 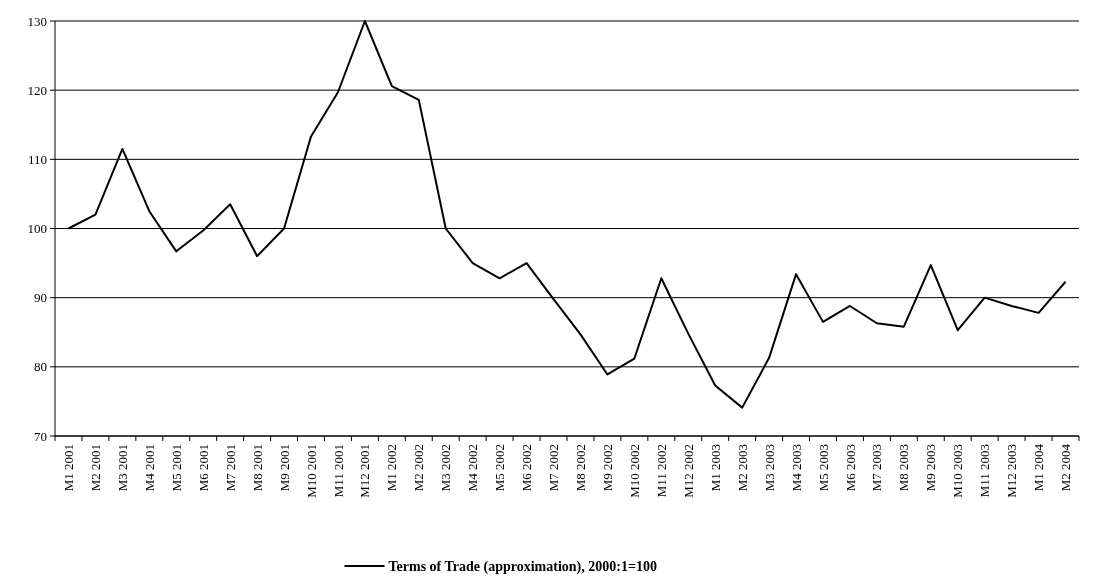 I want to click on x-tick-label: M8 2001, so click(x=257, y=468).